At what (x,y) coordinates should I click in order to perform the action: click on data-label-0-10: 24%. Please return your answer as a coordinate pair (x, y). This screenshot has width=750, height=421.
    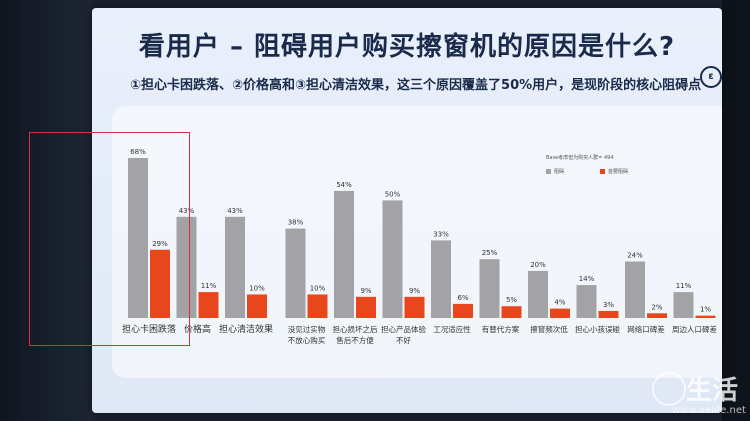
    Looking at the image, I should click on (635, 256).